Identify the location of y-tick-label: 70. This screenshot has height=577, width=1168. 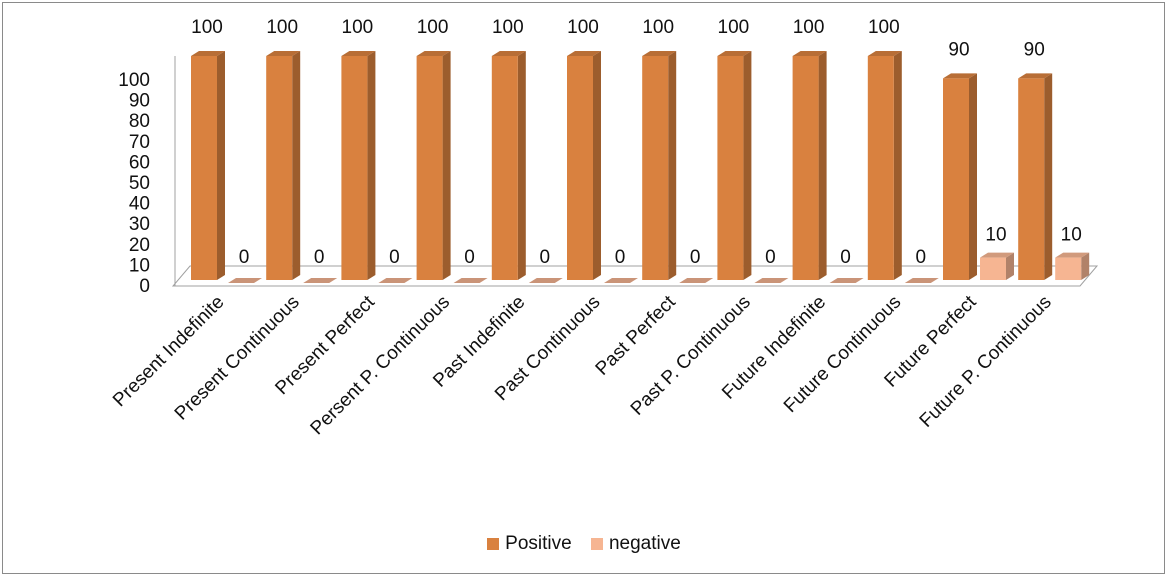
(139, 142).